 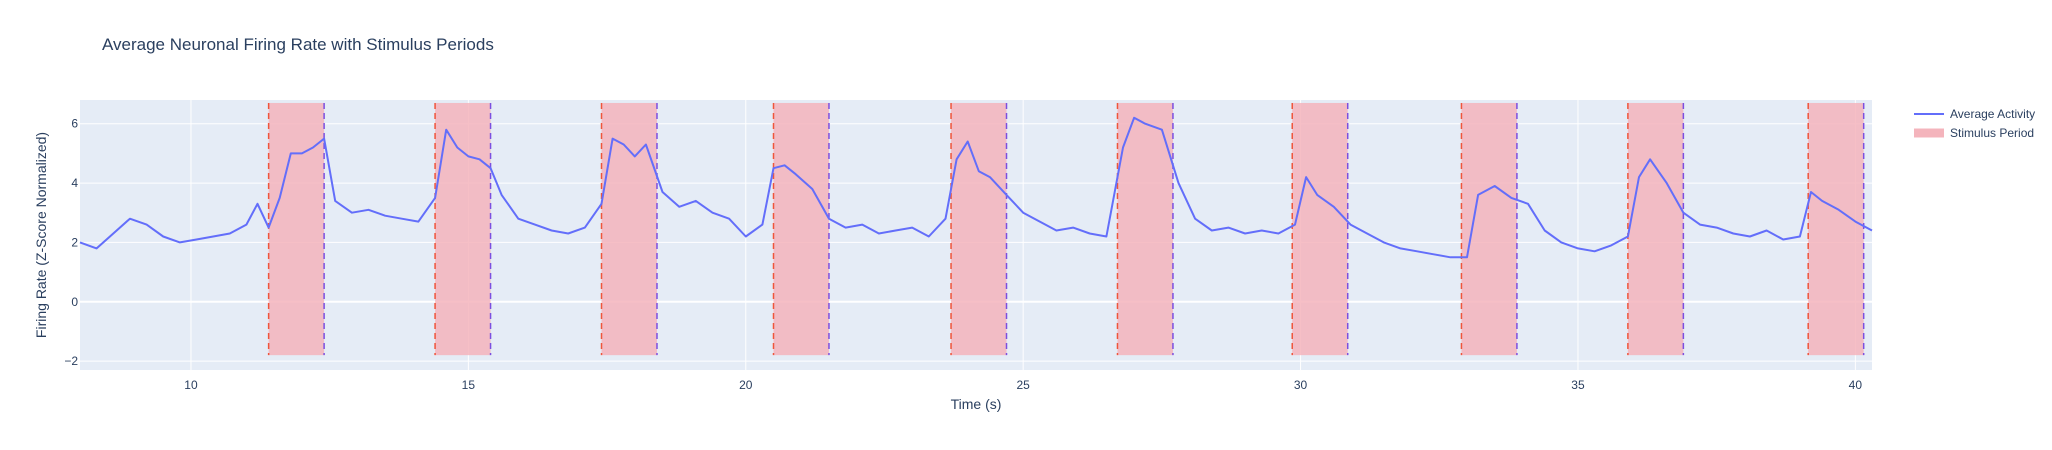 I want to click on y-tick-label: 0, so click(x=74, y=302).